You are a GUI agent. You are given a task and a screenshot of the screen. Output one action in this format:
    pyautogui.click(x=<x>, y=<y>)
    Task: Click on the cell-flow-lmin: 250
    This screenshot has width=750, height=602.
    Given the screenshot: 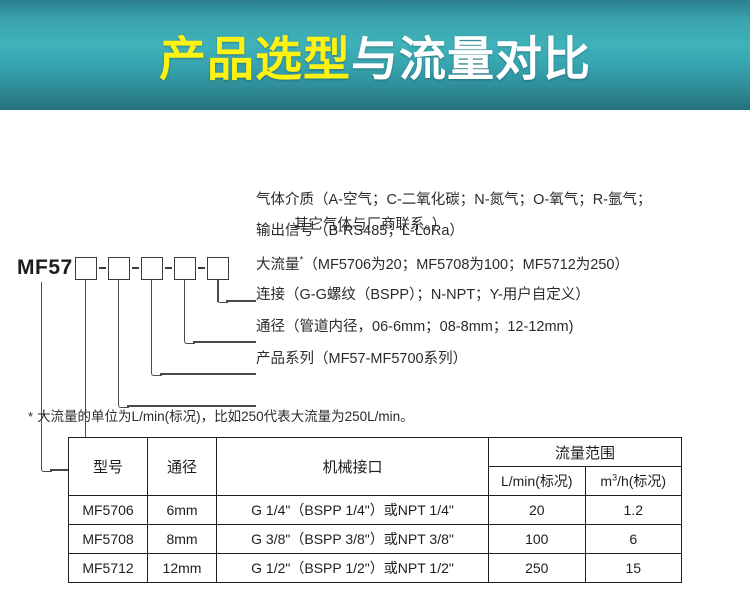 What is the action you would take?
    pyautogui.click(x=537, y=568)
    